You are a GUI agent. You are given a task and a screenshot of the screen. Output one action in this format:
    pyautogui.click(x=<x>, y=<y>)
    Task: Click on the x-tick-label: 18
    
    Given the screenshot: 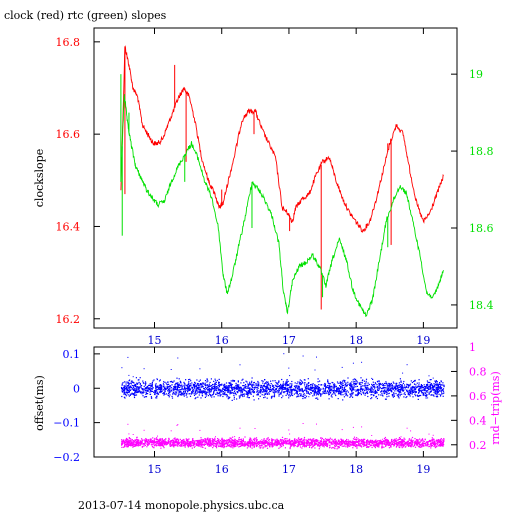 What is the action you would take?
    pyautogui.click(x=356, y=469)
    